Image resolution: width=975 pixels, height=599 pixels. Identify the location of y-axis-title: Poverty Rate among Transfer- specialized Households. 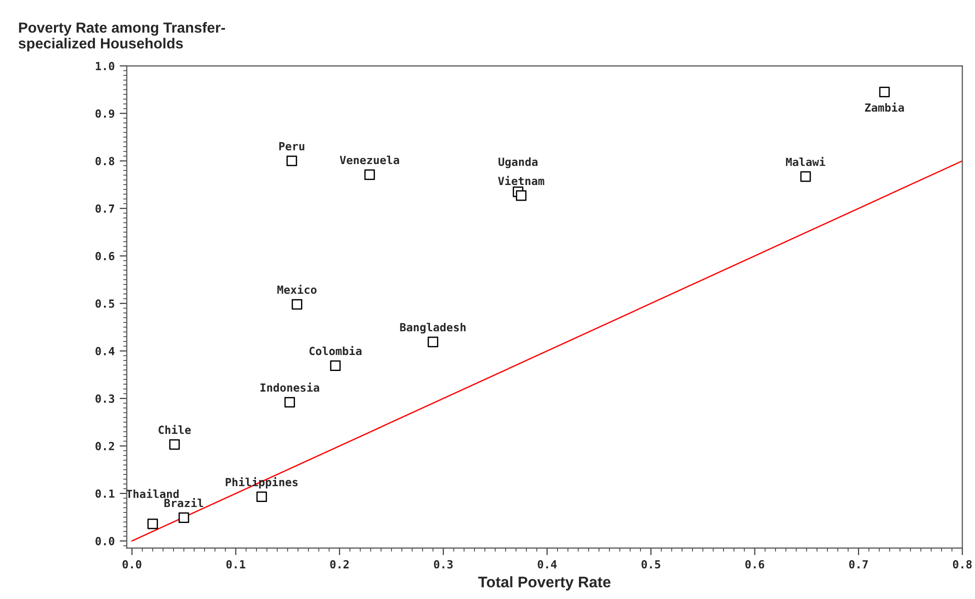
(122, 37).